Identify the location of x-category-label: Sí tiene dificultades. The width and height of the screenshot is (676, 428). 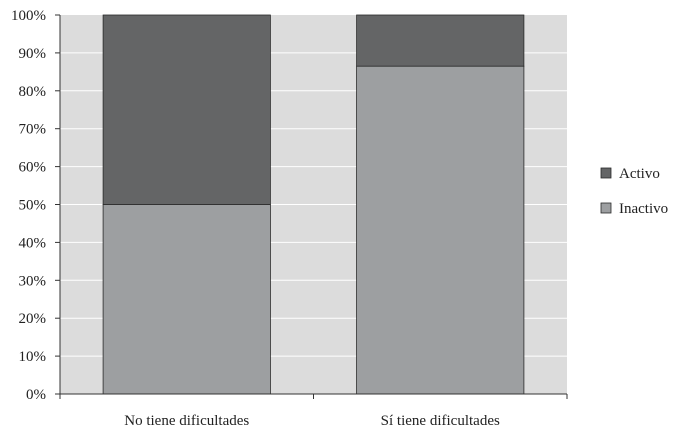
(440, 420).